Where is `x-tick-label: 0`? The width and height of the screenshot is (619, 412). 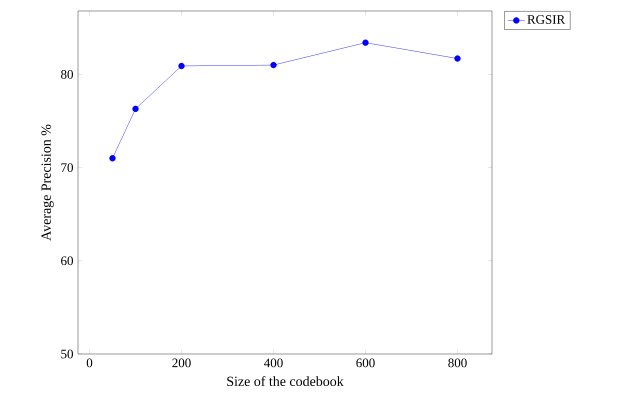 x-tick-label: 0 is located at coordinates (89, 363).